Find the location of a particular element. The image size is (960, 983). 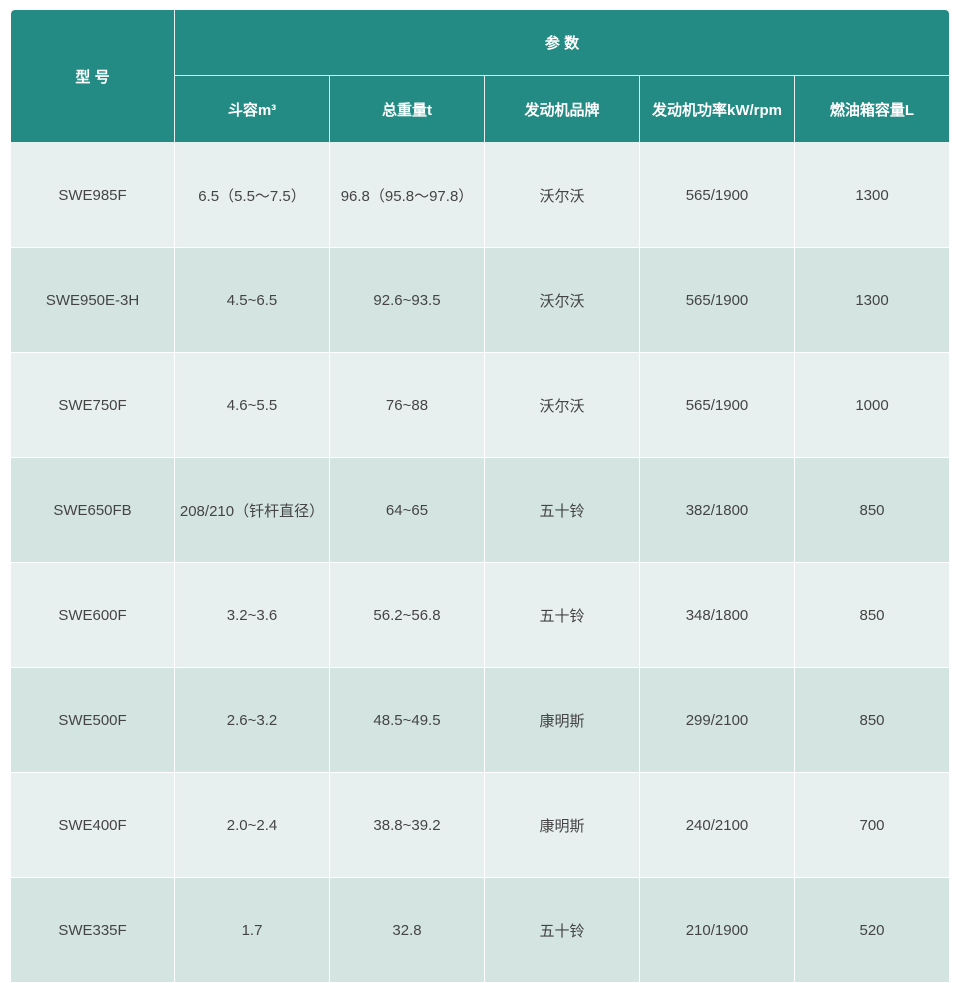

cell-model: SWE985F is located at coordinates (93, 195).